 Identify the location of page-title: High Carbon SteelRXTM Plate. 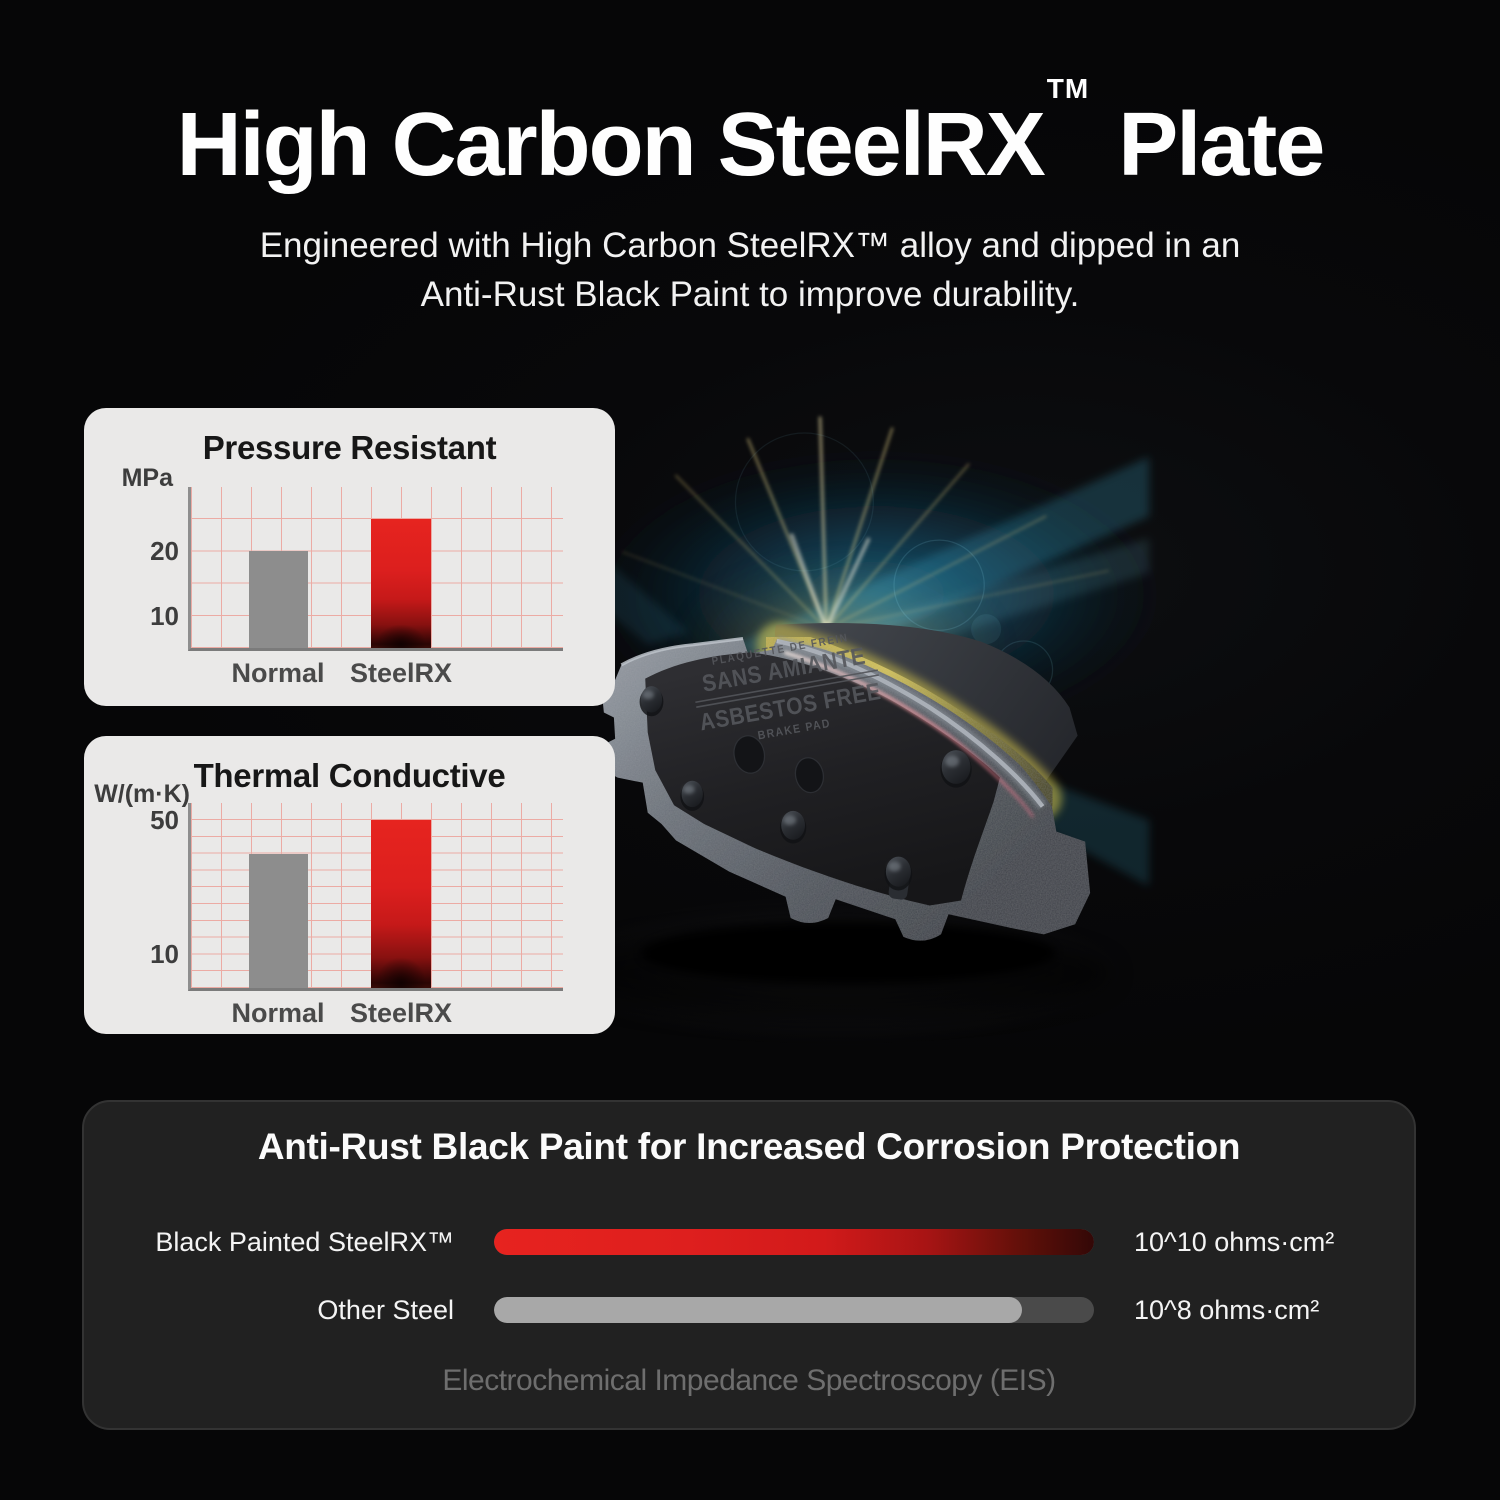
(750, 134).